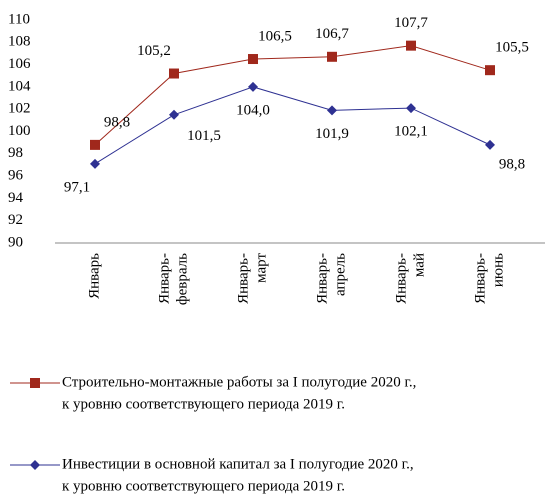  What do you see at coordinates (19, 131) in the screenshot?
I see `y-tick-label: 100` at bounding box center [19, 131].